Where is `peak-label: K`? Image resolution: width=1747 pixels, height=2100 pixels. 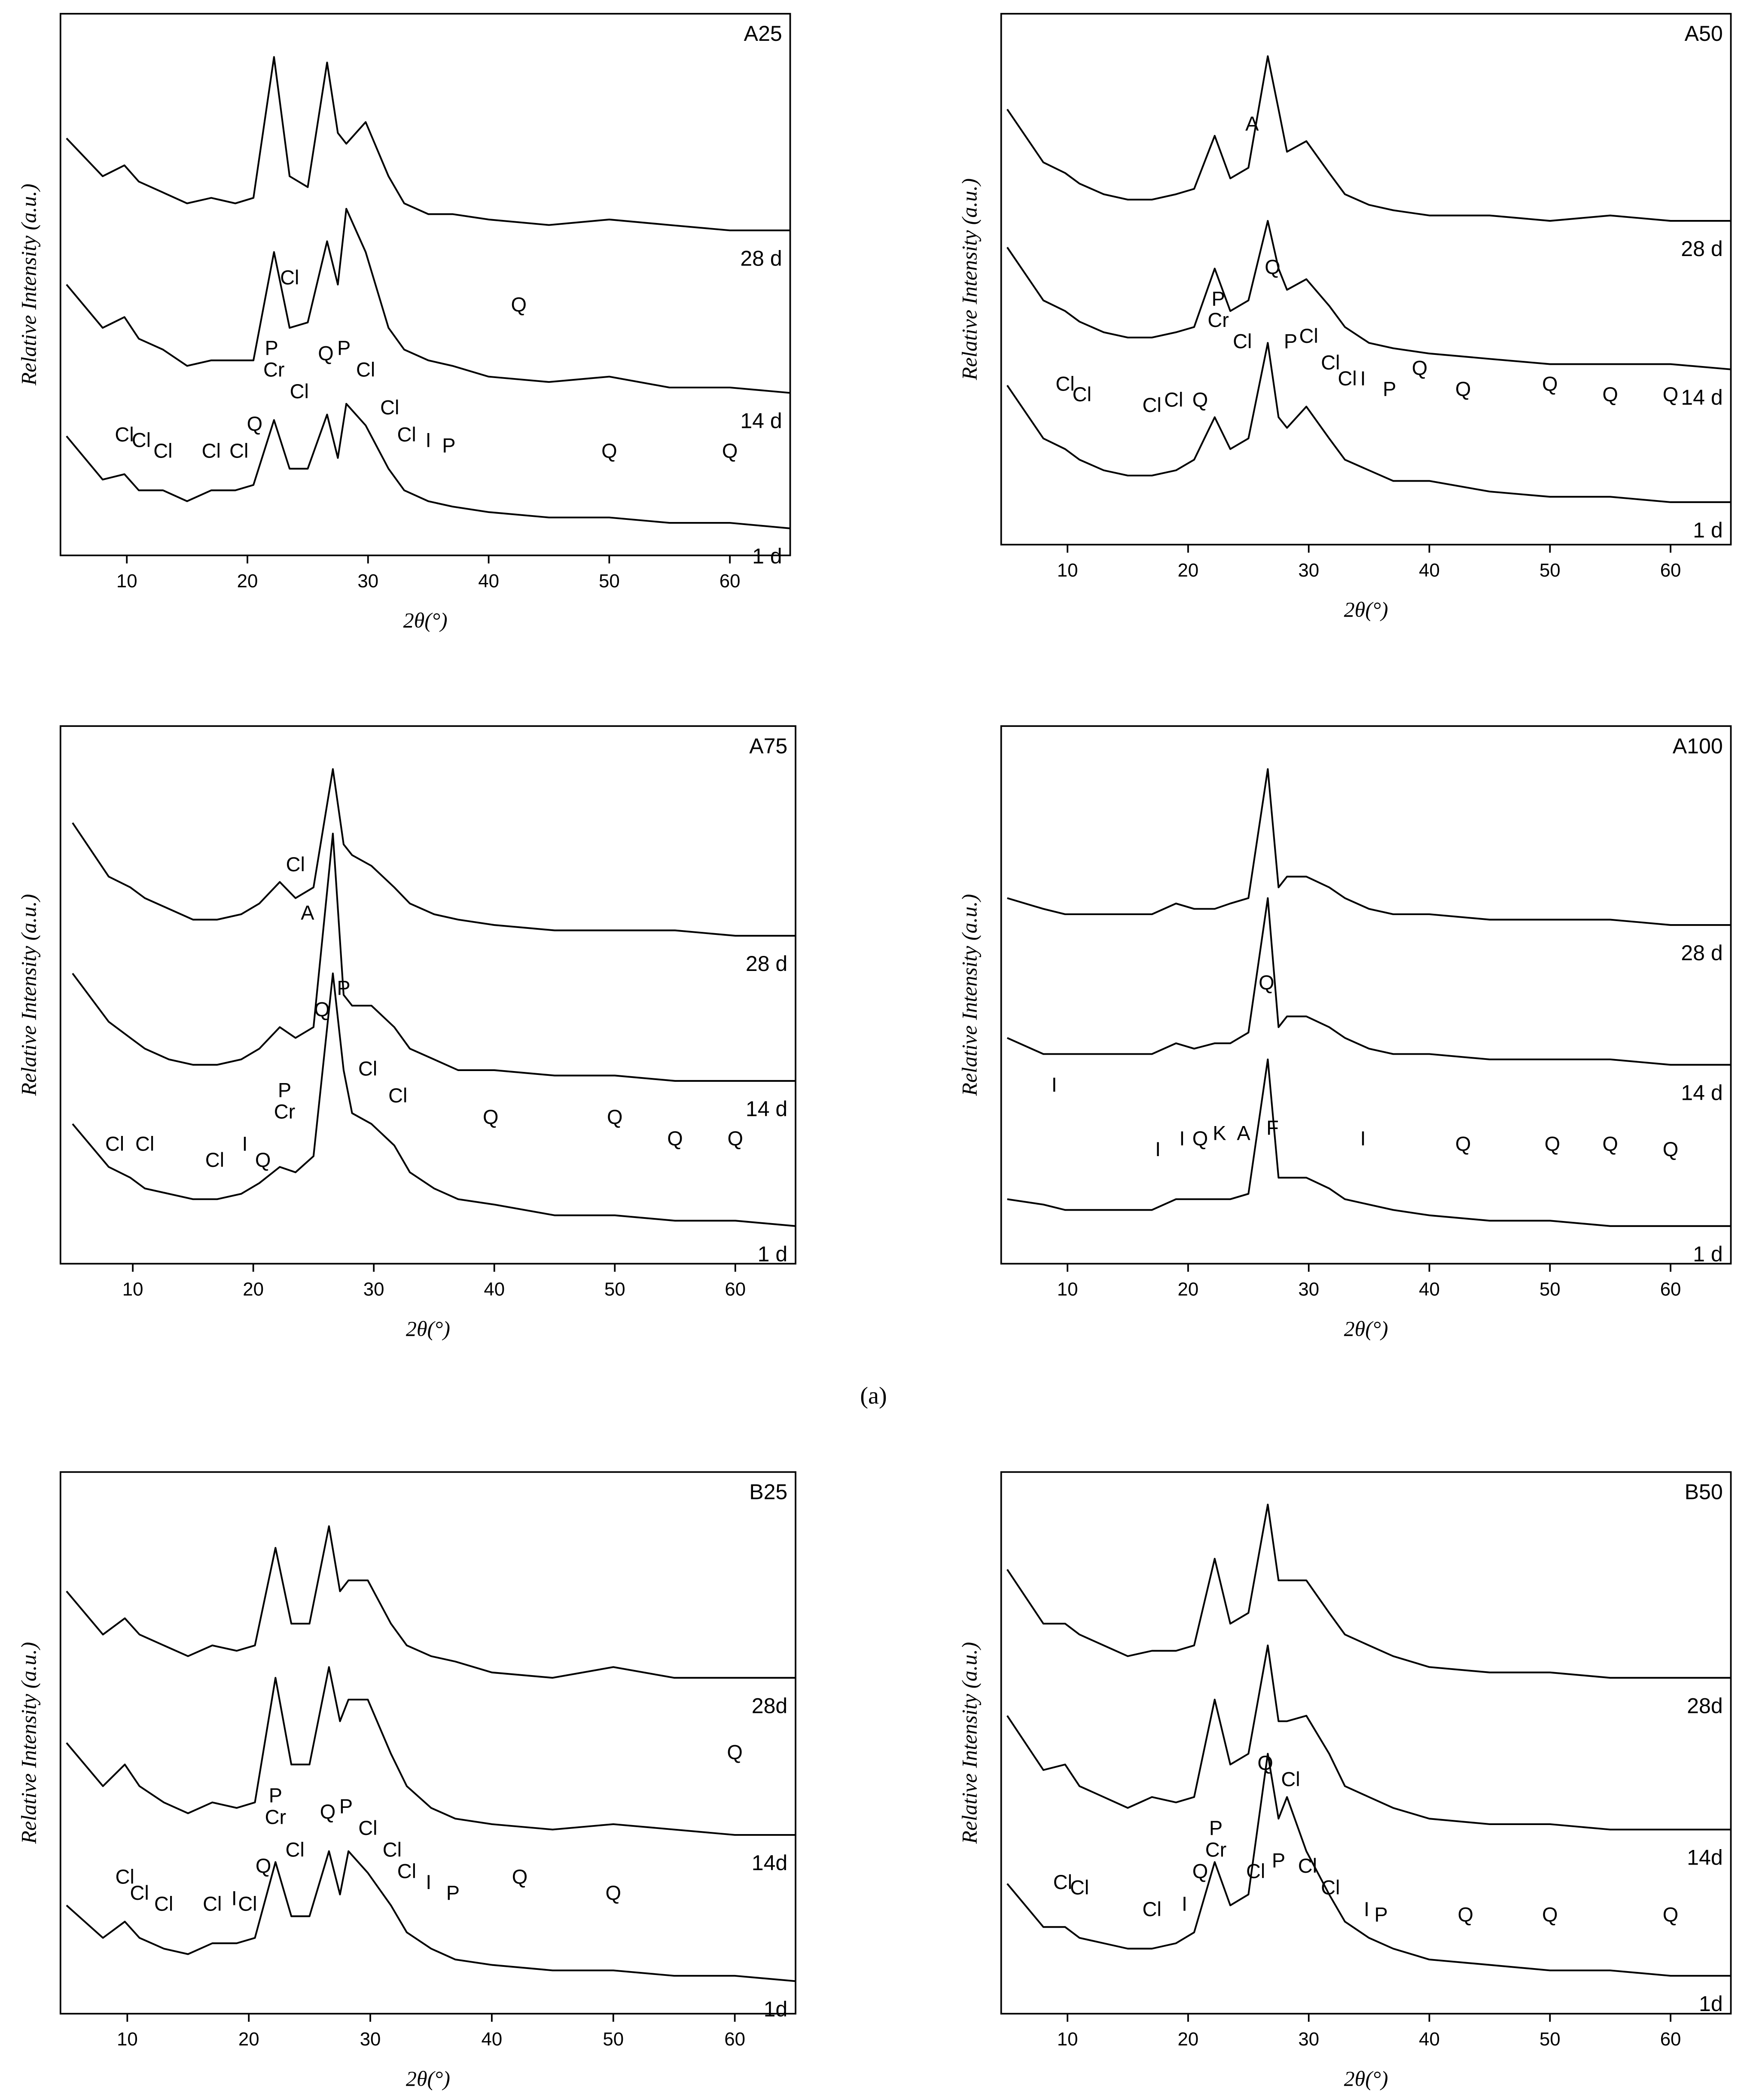 peak-label: K is located at coordinates (1219, 1133).